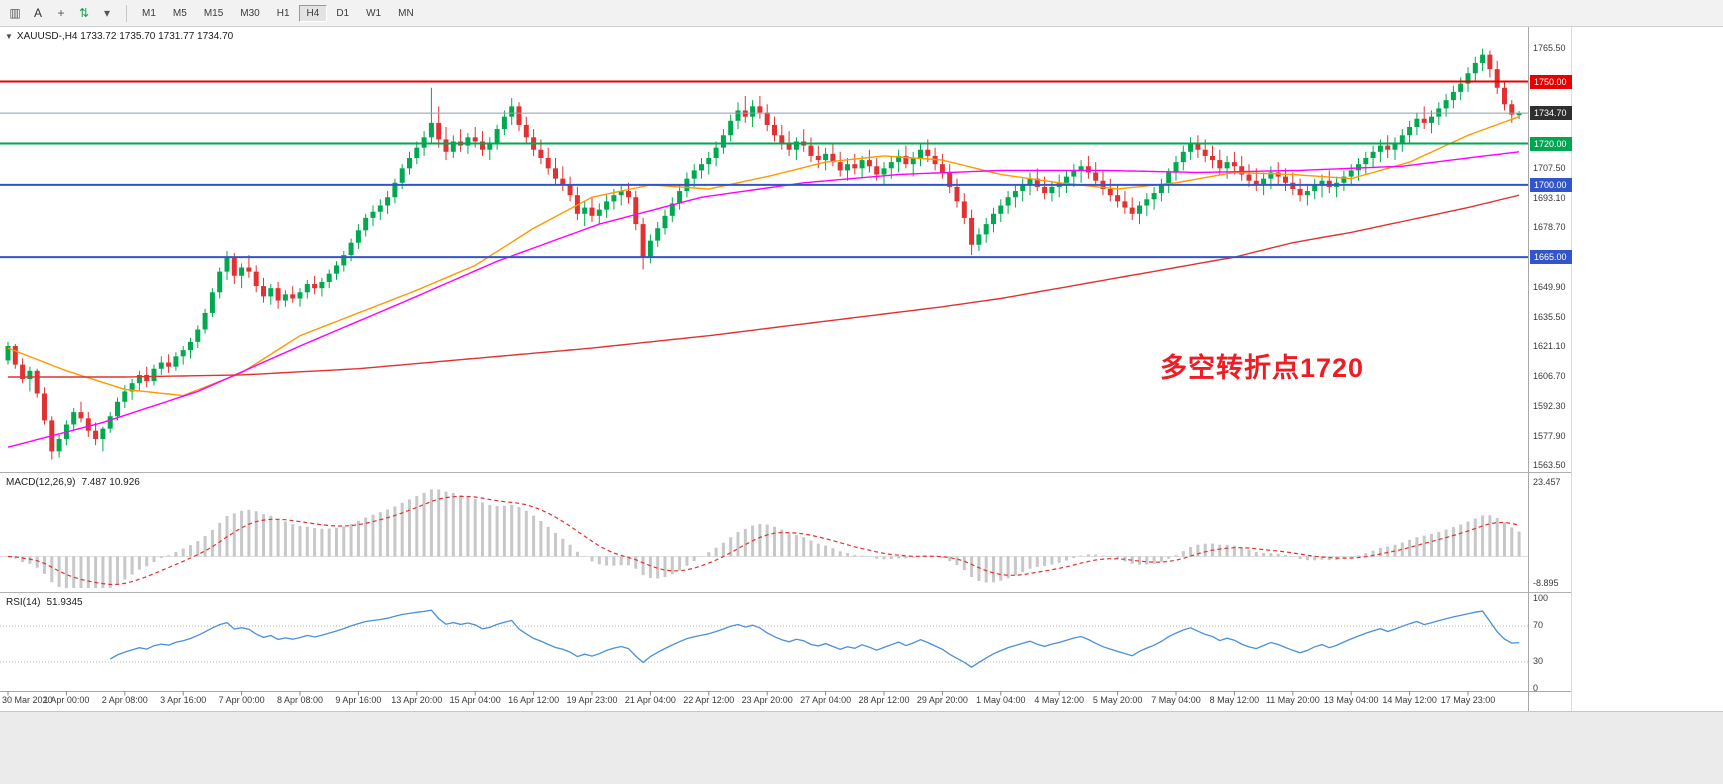 This screenshot has width=1723, height=784. I want to click on rsi-line, so click(814, 638).